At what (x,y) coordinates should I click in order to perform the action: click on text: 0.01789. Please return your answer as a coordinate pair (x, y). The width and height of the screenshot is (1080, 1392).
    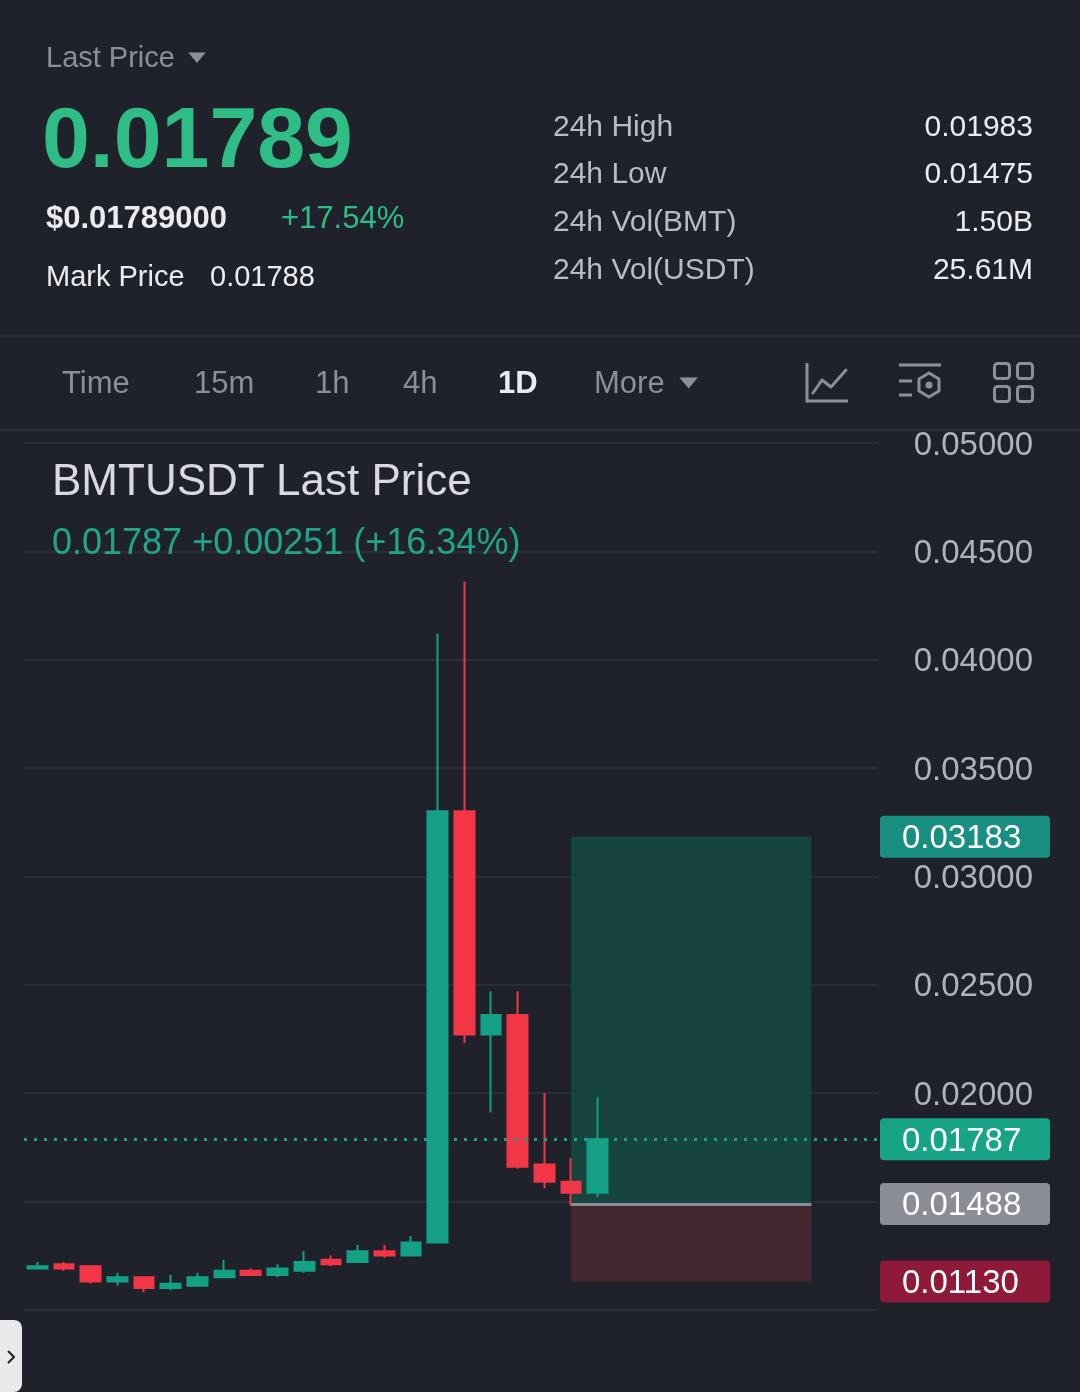
    Looking at the image, I should click on (197, 137).